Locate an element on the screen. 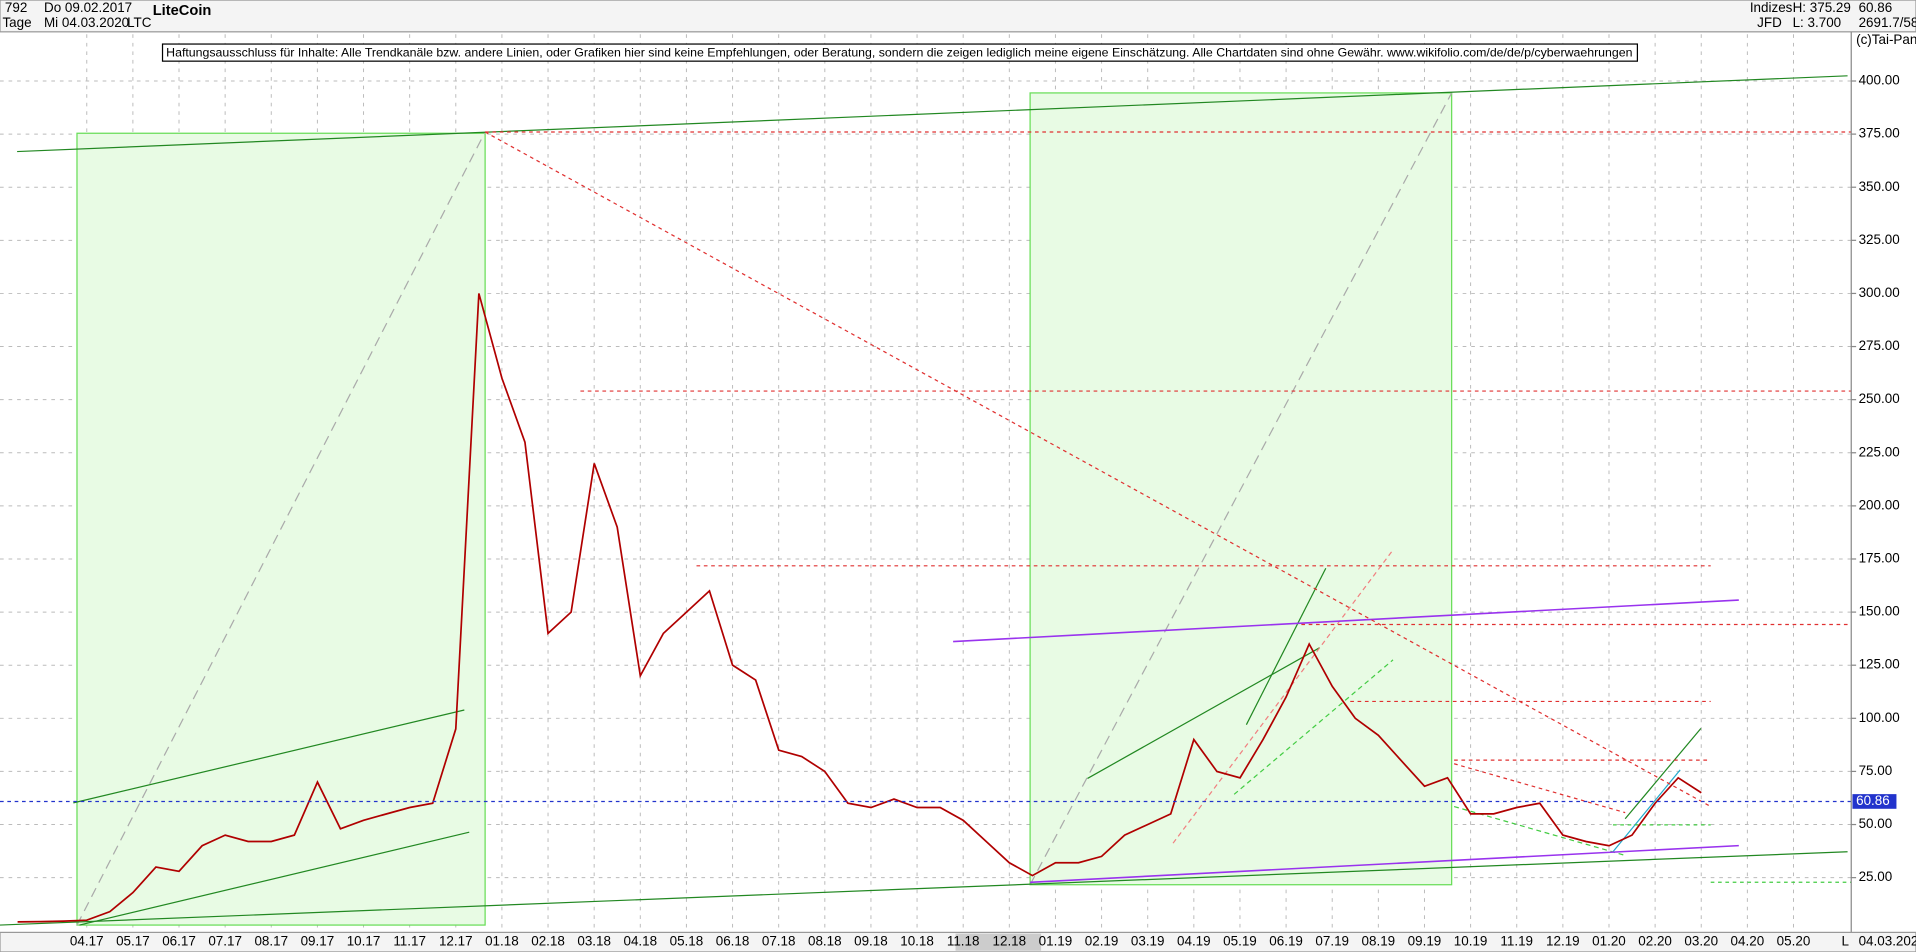  x-tick-label: 07.17 is located at coordinates (225, 941).